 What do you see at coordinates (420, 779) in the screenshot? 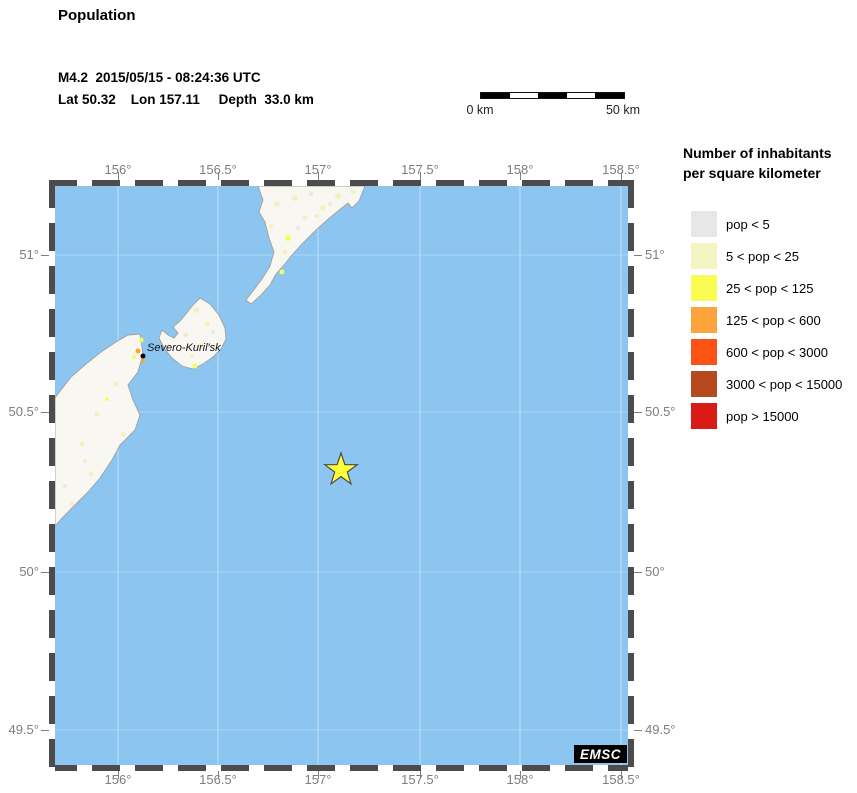
I see `lon-label-bottom: 157.5°` at bounding box center [420, 779].